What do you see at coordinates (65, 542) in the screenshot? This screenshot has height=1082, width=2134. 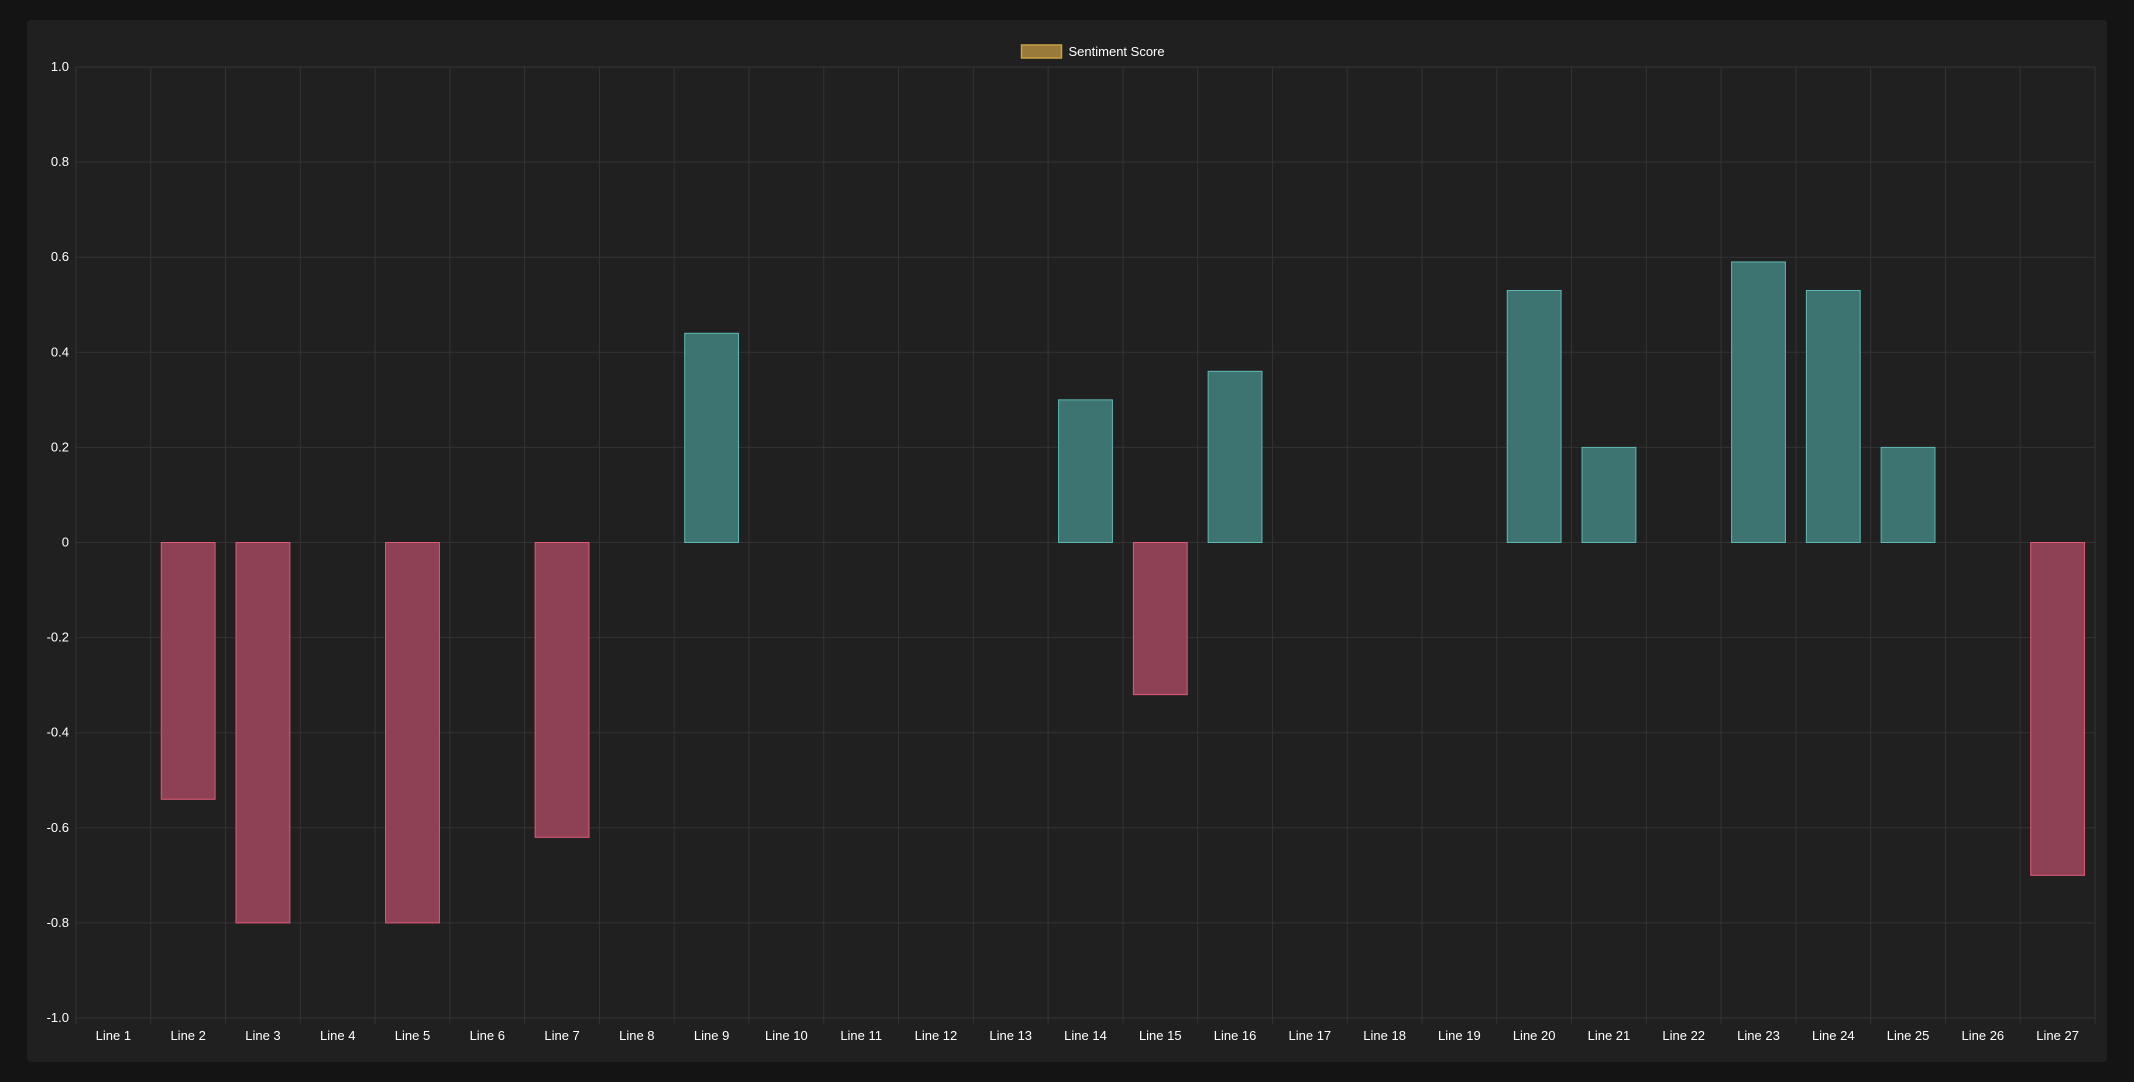 I see `y-tick-label: 0` at bounding box center [65, 542].